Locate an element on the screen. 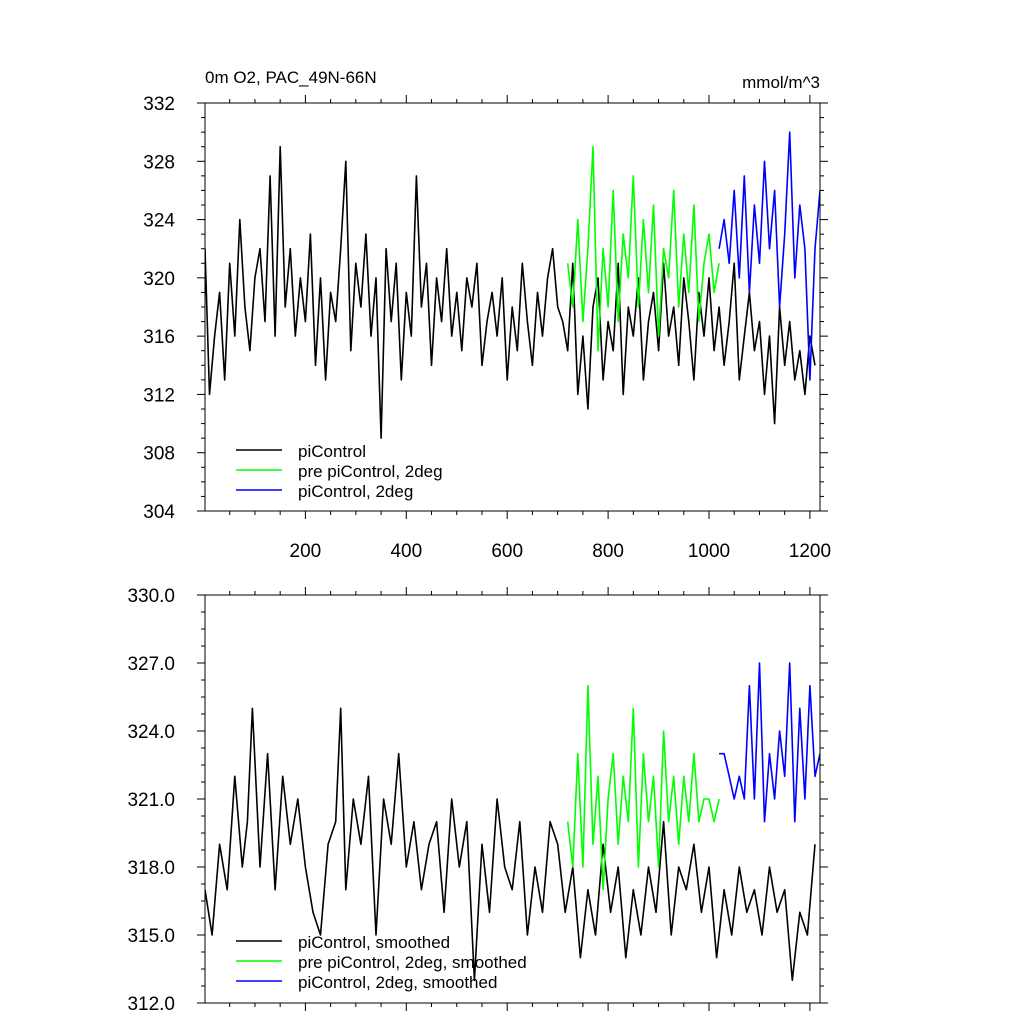  y-tick-label: 330.0 is located at coordinates (151, 596).